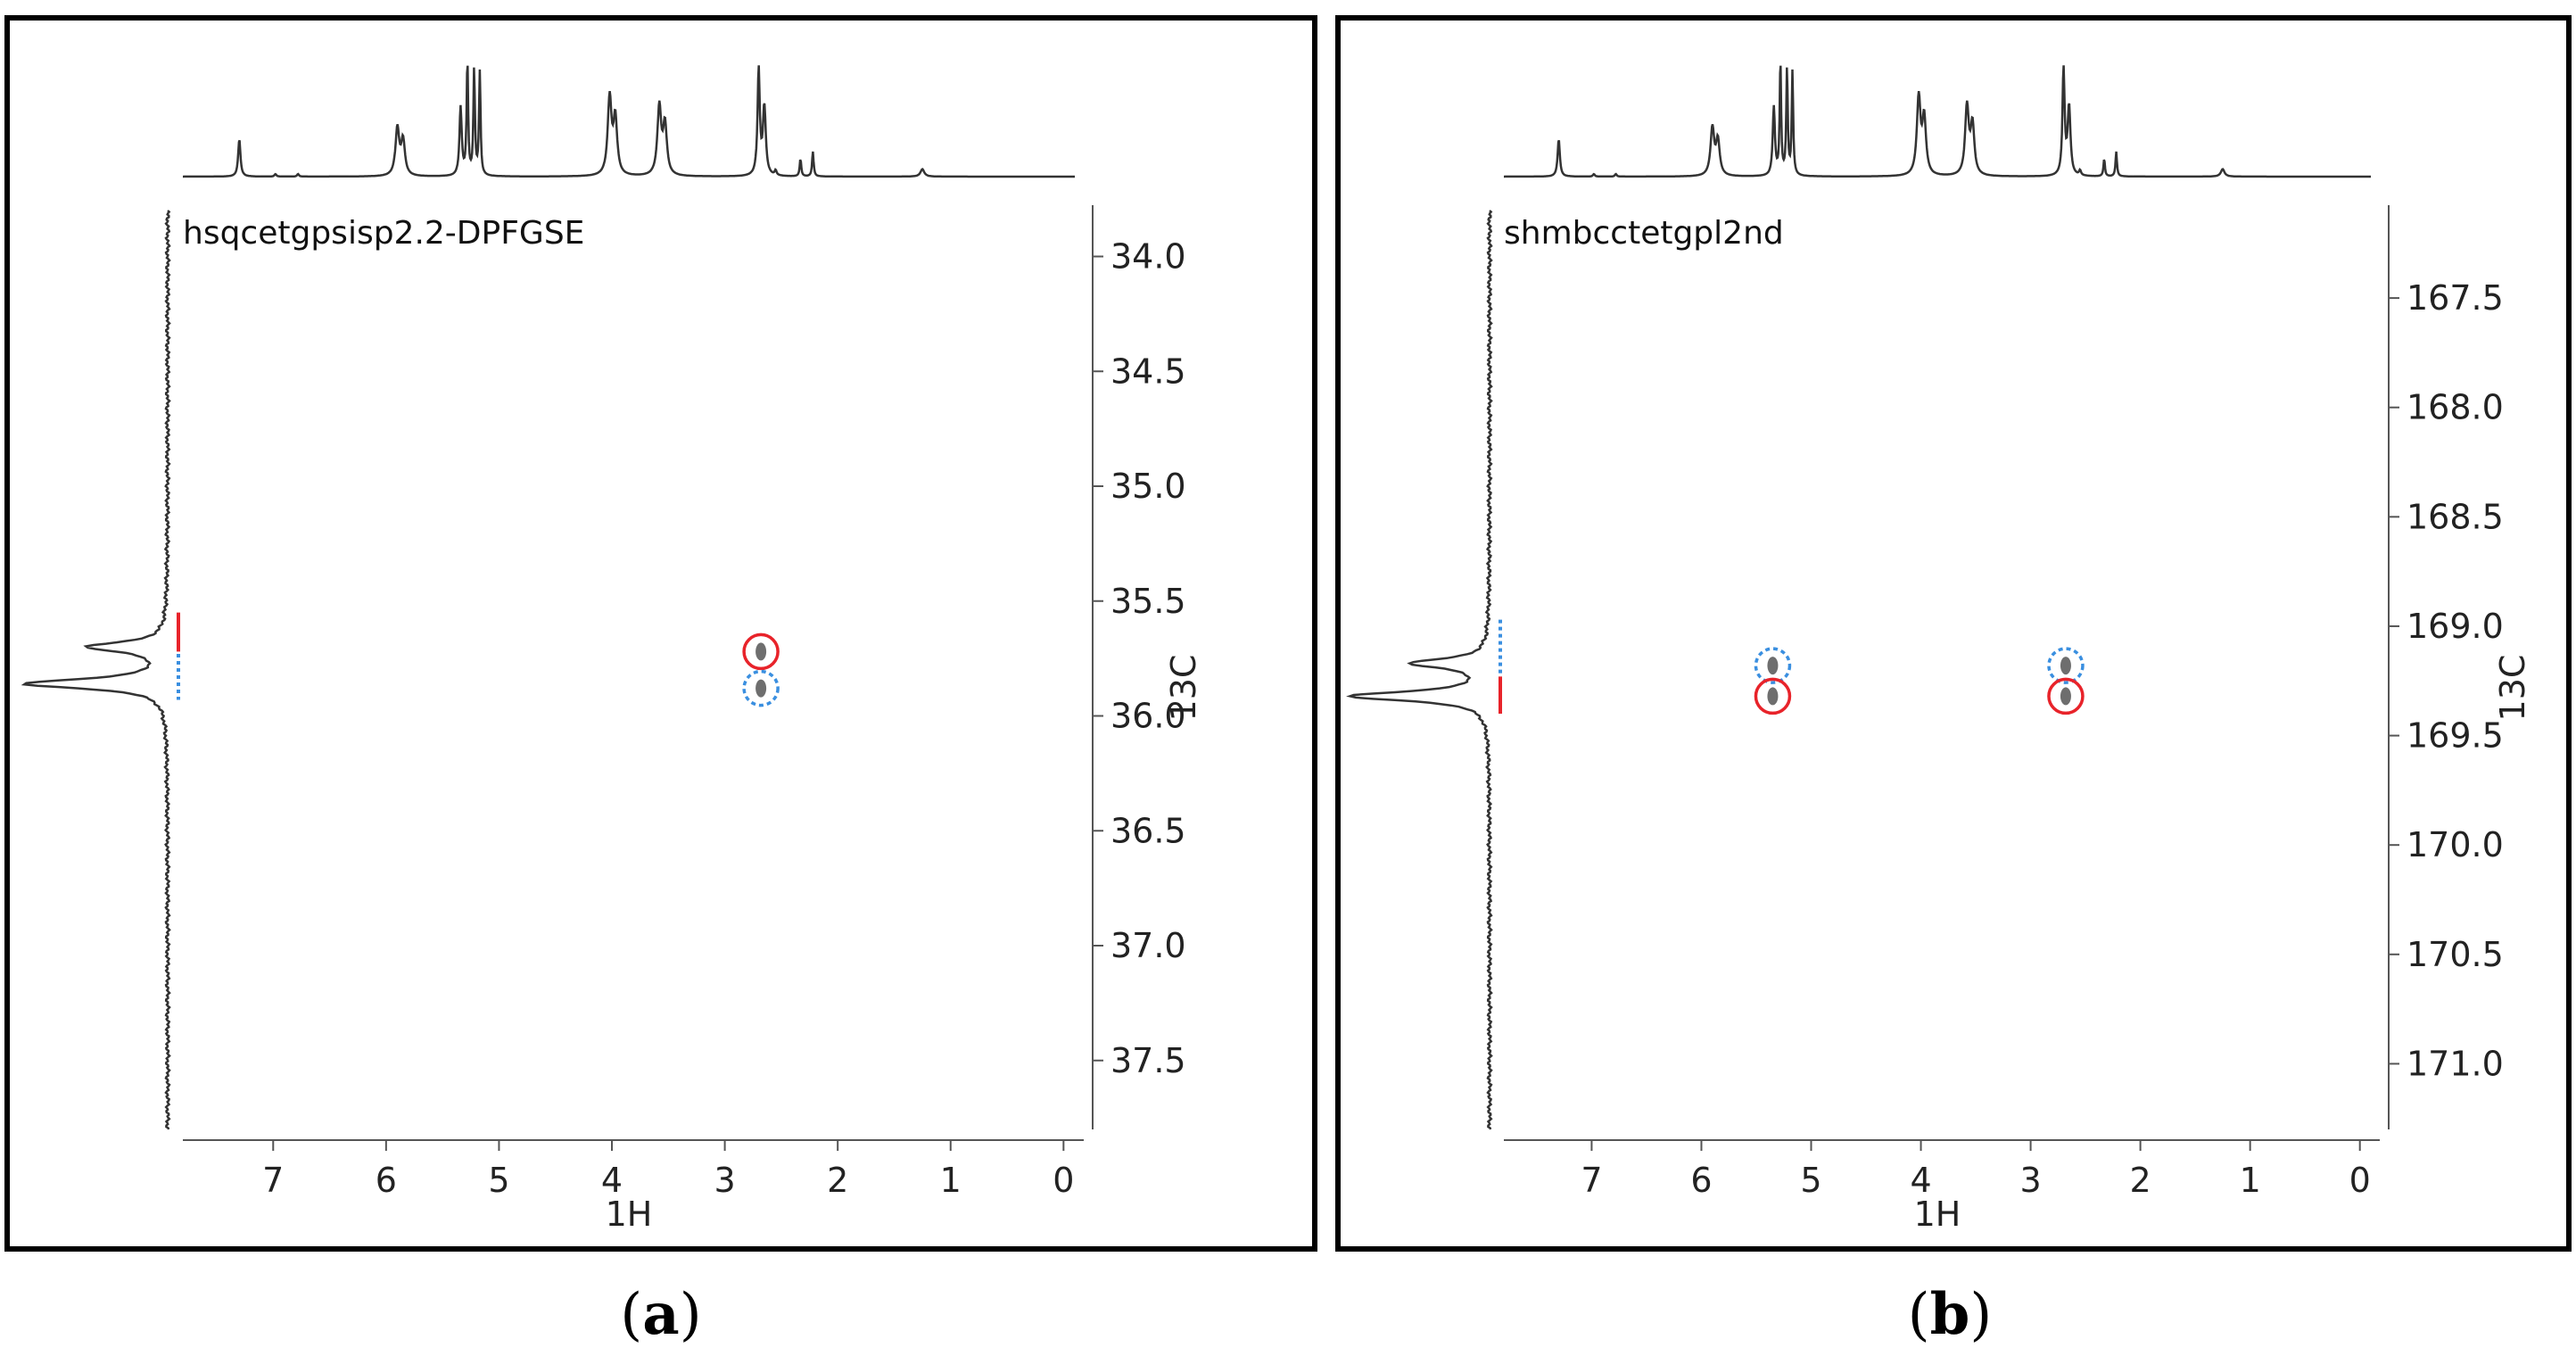  Describe the element at coordinates (2455, 516) in the screenshot. I see `y-tick-label: 168.5` at that location.